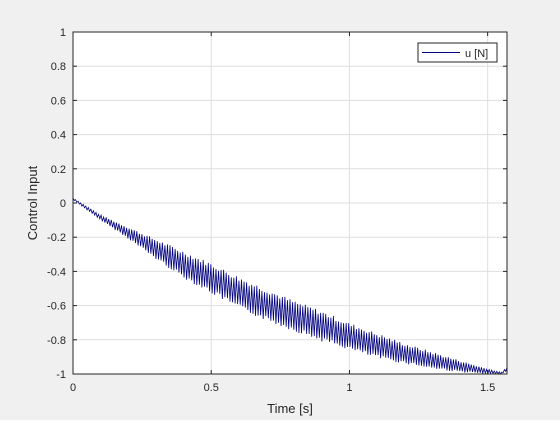 Image resolution: width=560 pixels, height=425 pixels. Describe the element at coordinates (58, 170) in the screenshot. I see `y-tick-label: 0.2` at that location.